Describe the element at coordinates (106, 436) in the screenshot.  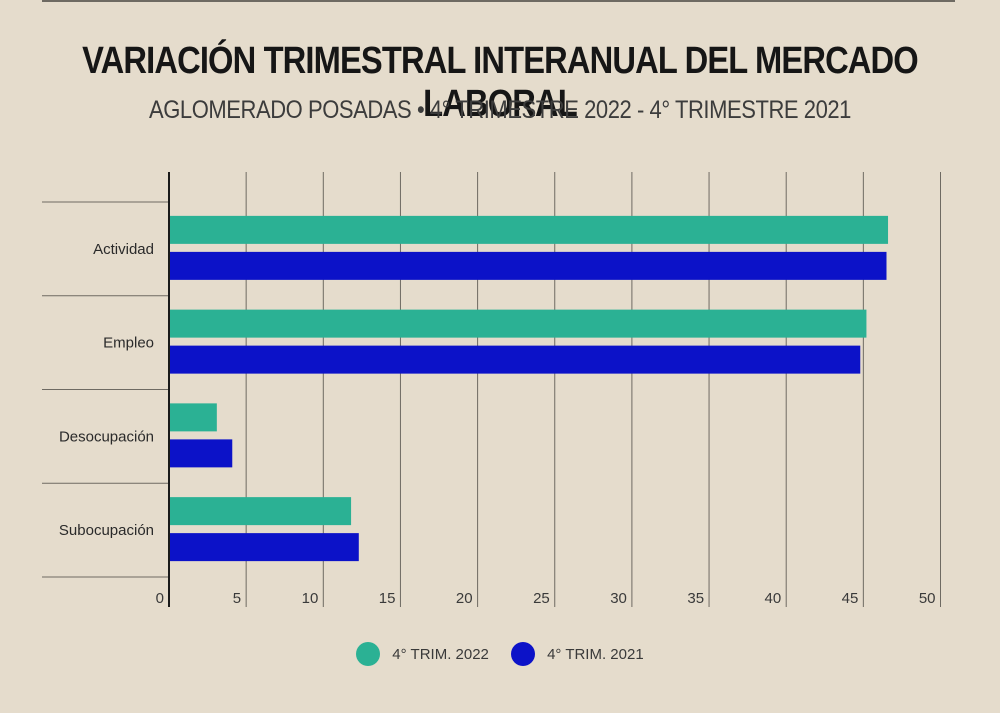
I see `category-label: Desocupación` at that location.